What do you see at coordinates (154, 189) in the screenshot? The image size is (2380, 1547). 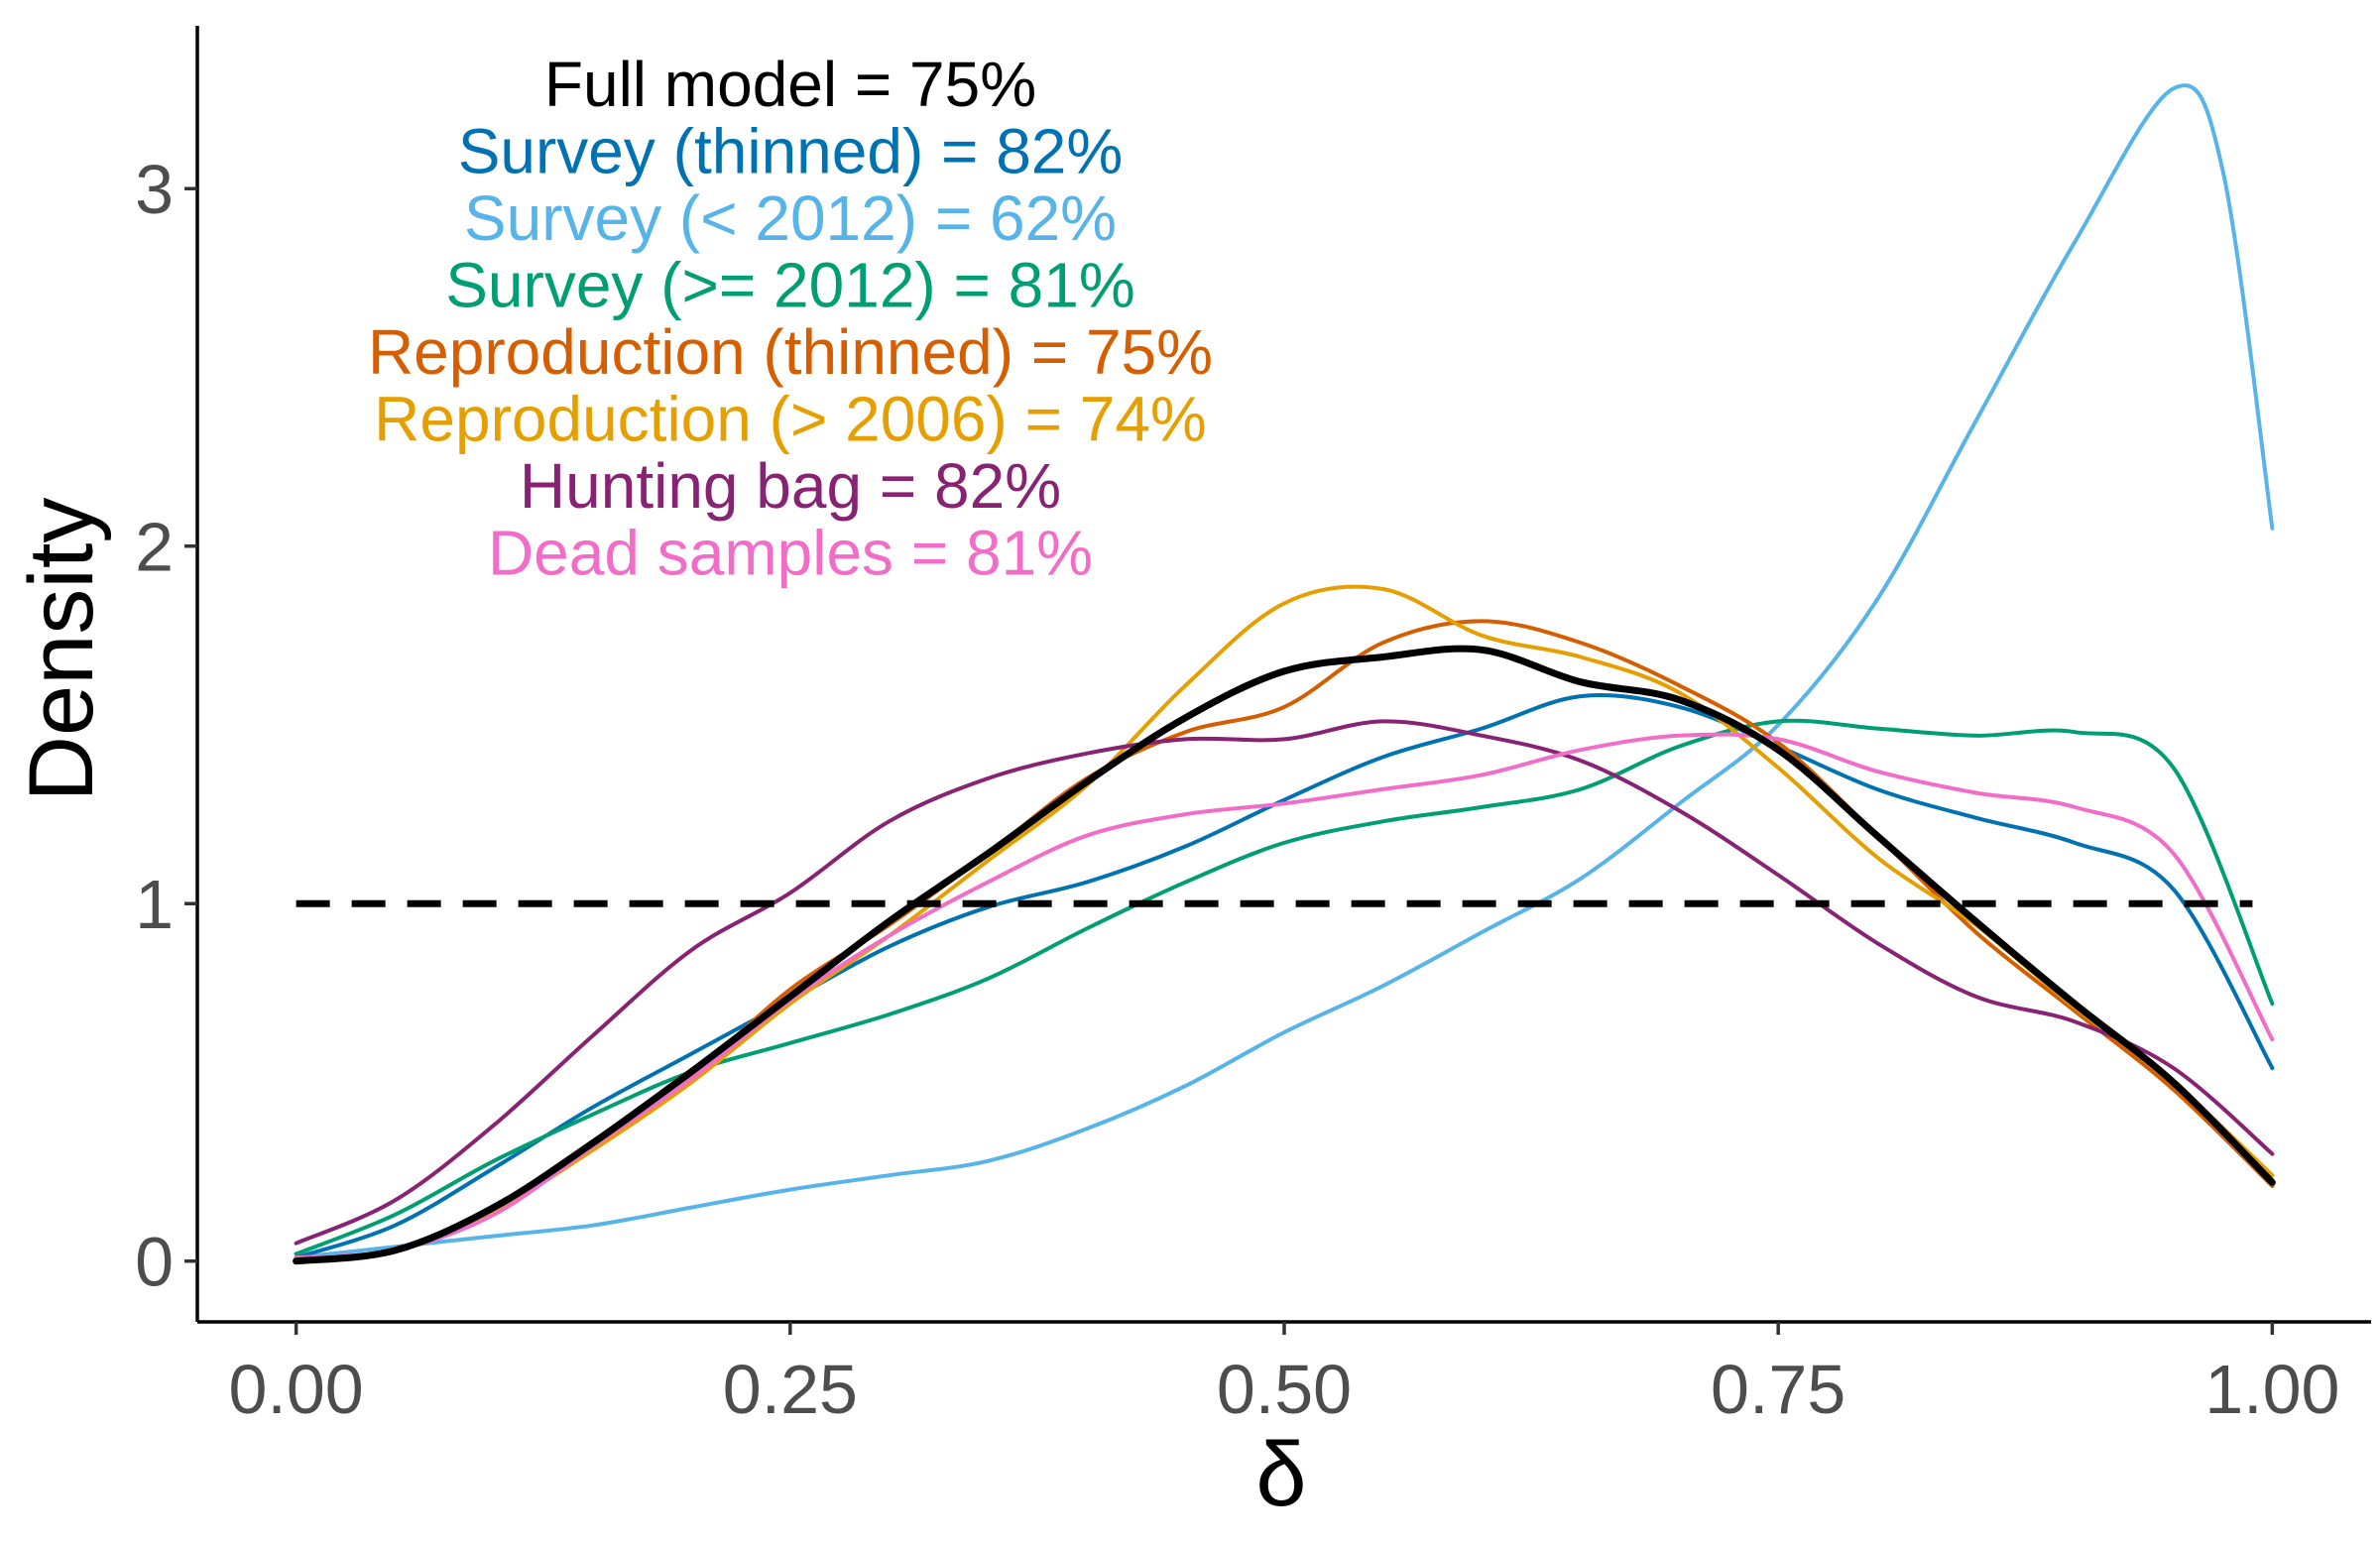 I see `y-tick-label: 3` at bounding box center [154, 189].